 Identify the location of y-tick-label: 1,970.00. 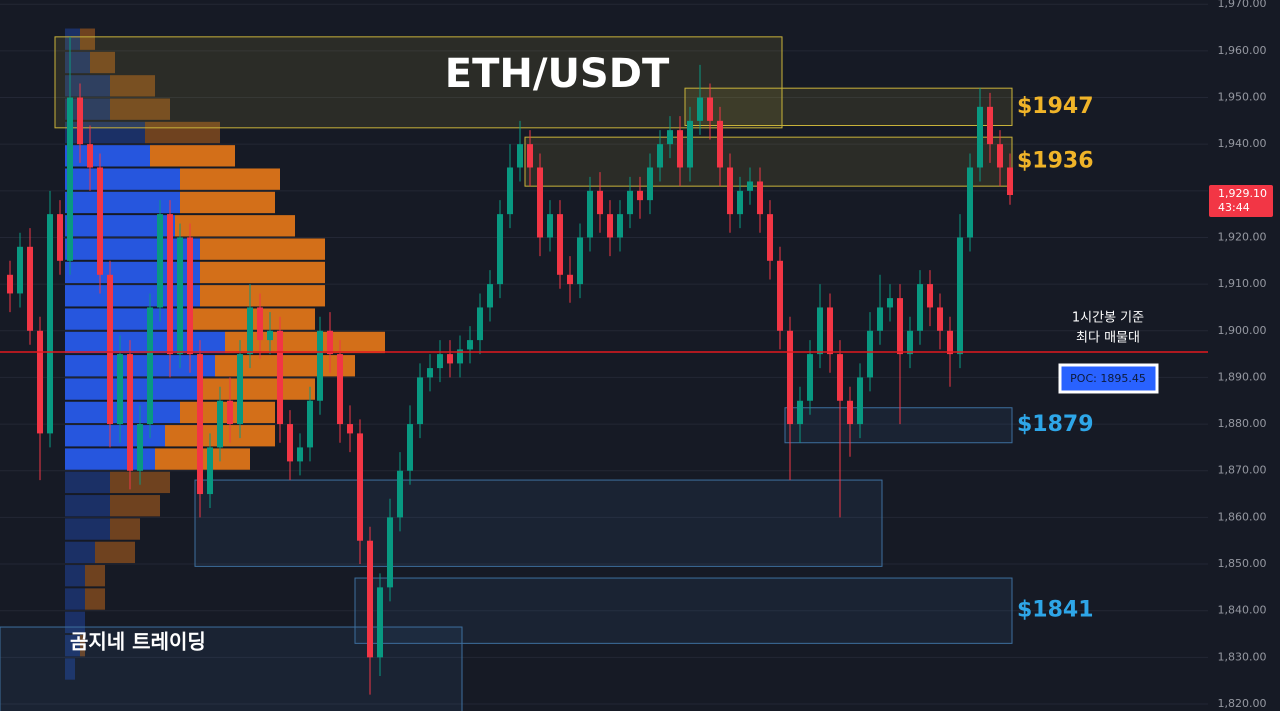
(1242, 5).